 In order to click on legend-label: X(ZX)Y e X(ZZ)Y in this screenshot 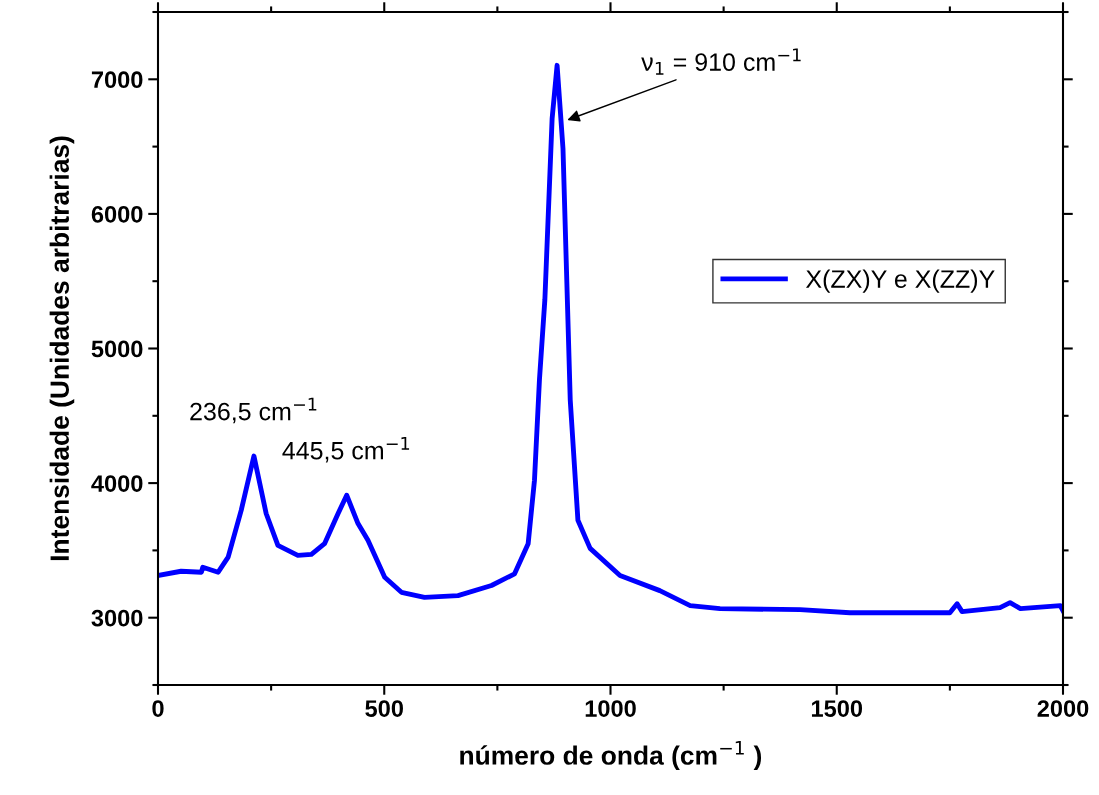, I will do `click(900, 281)`.